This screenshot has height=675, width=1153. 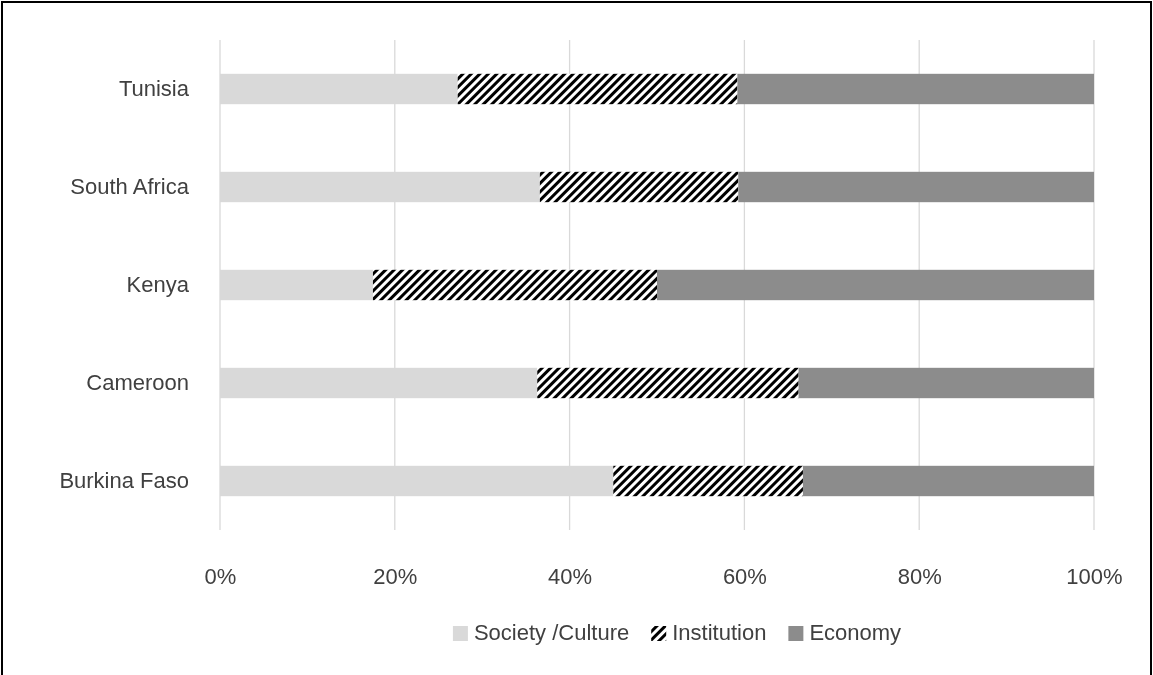 I want to click on legend-label: Institution, so click(x=719, y=632).